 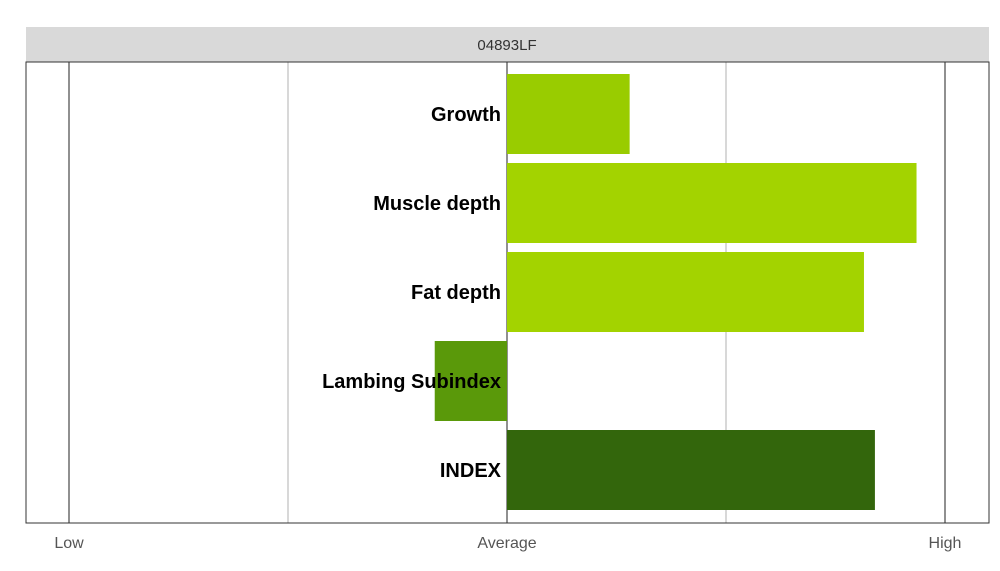 I want to click on tick-layer: Low Average High, so click(x=507, y=543).